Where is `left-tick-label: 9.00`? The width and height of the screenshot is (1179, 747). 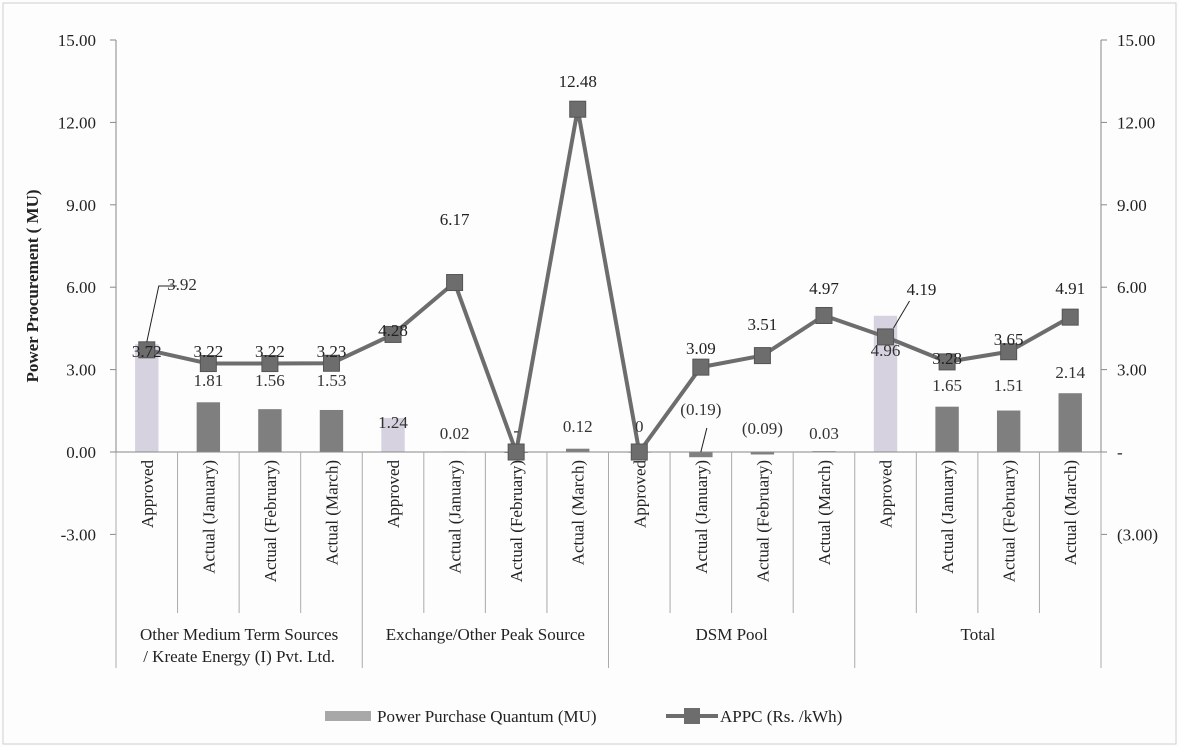
left-tick-label: 9.00 is located at coordinates (81, 205).